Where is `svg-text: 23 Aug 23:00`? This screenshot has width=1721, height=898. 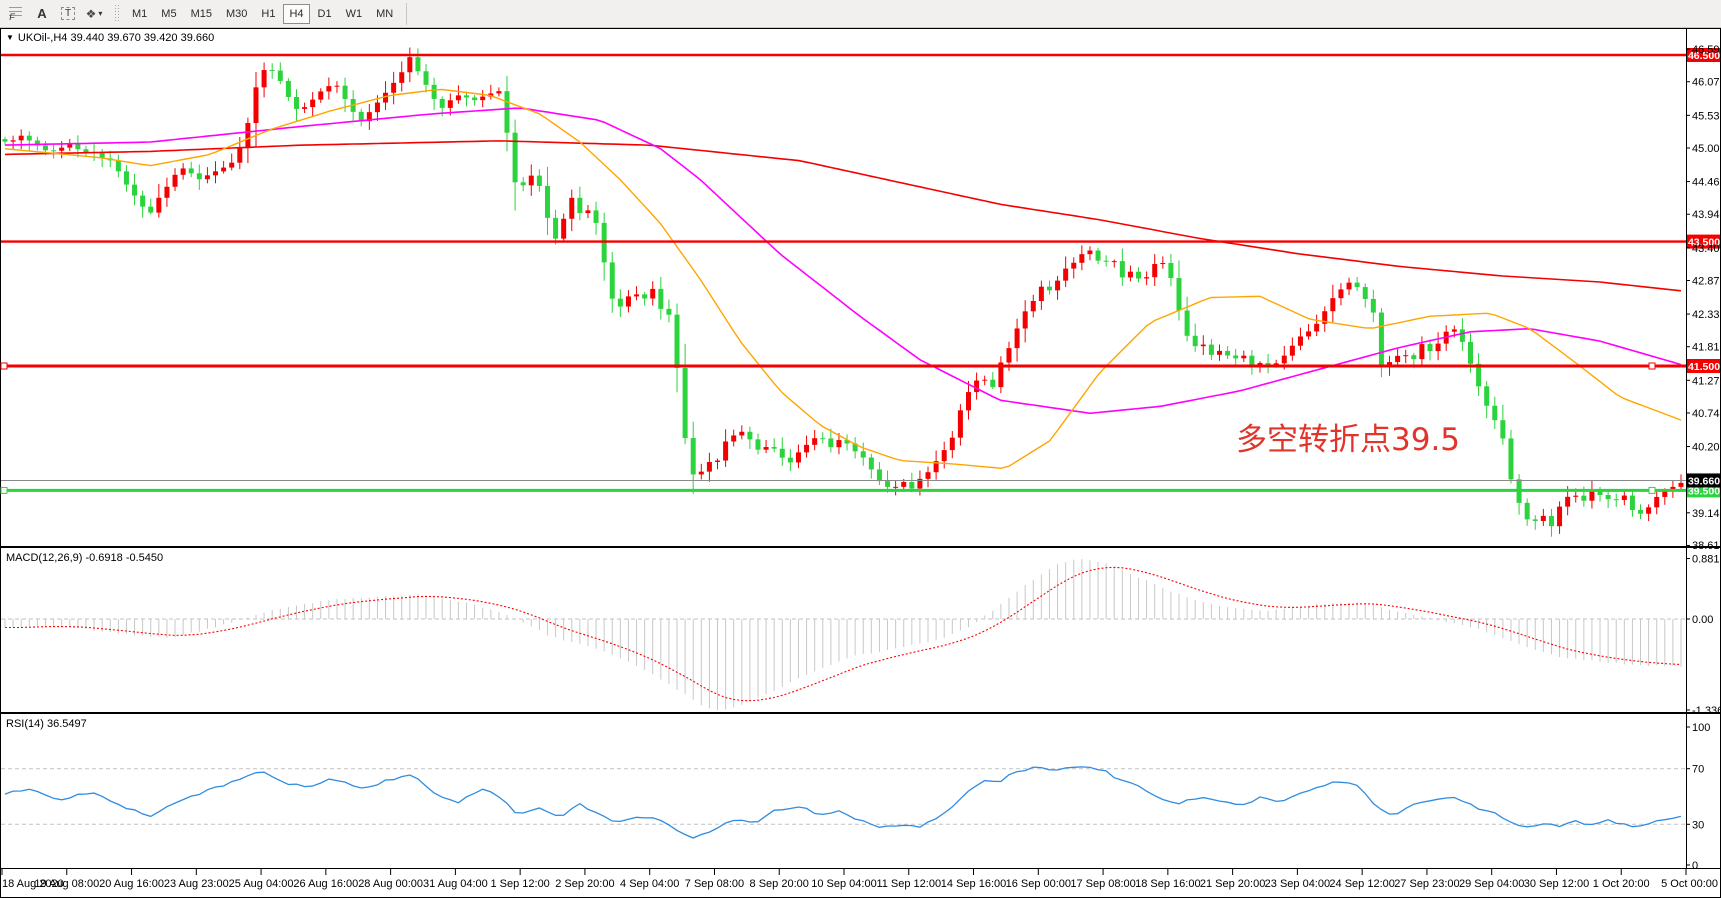
svg-text: 23 Aug 23:00 is located at coordinates (196, 884).